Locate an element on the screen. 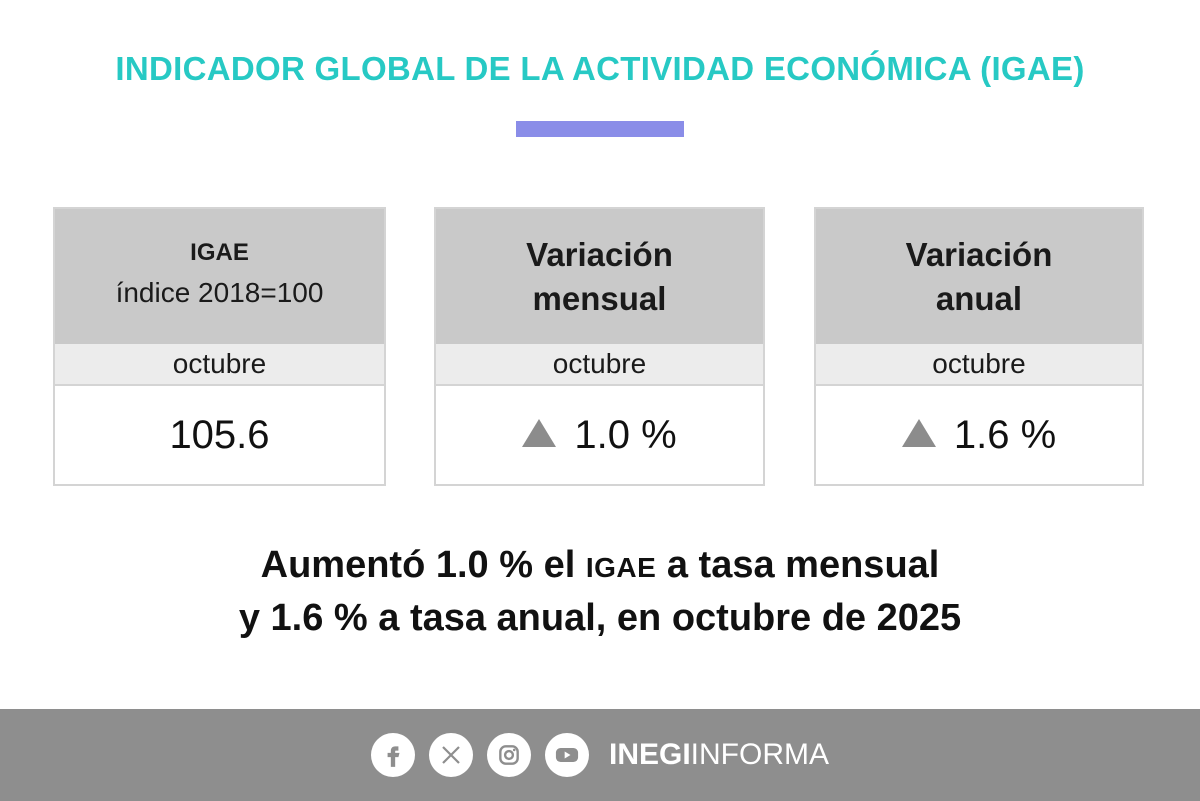  title-accent-bar is located at coordinates (600, 129).